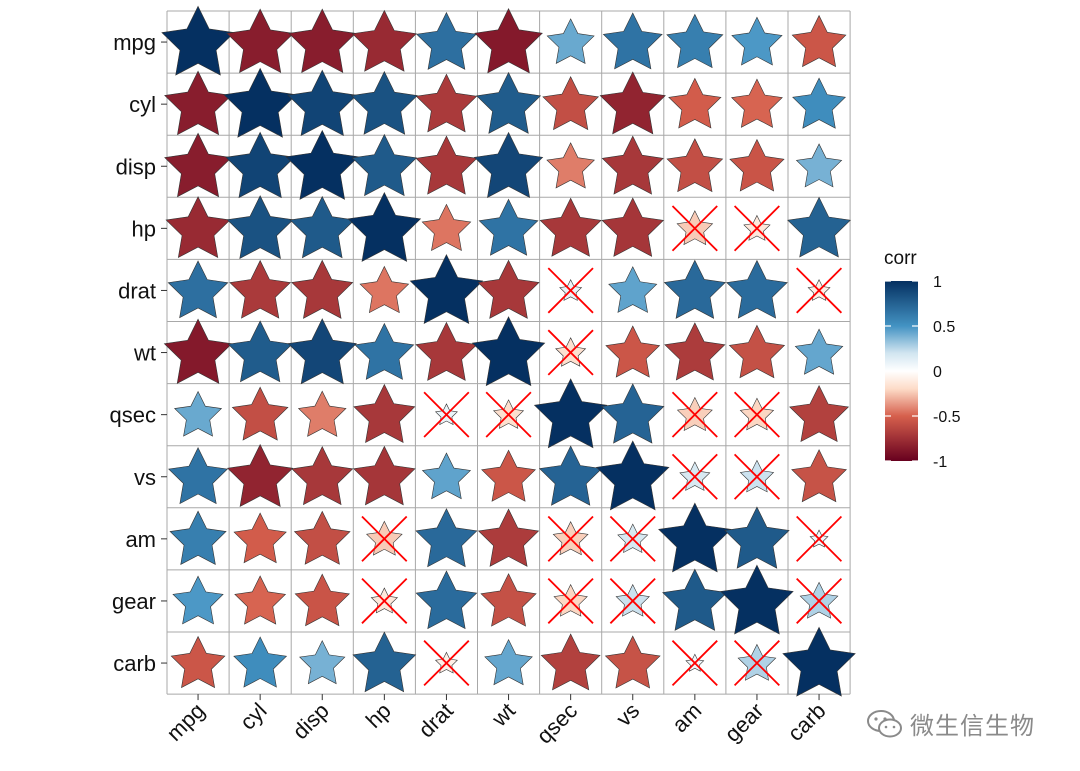 This screenshot has height=771, width=1080. What do you see at coordinates (134, 663) in the screenshot?
I see `y-label-carb: carb` at bounding box center [134, 663].